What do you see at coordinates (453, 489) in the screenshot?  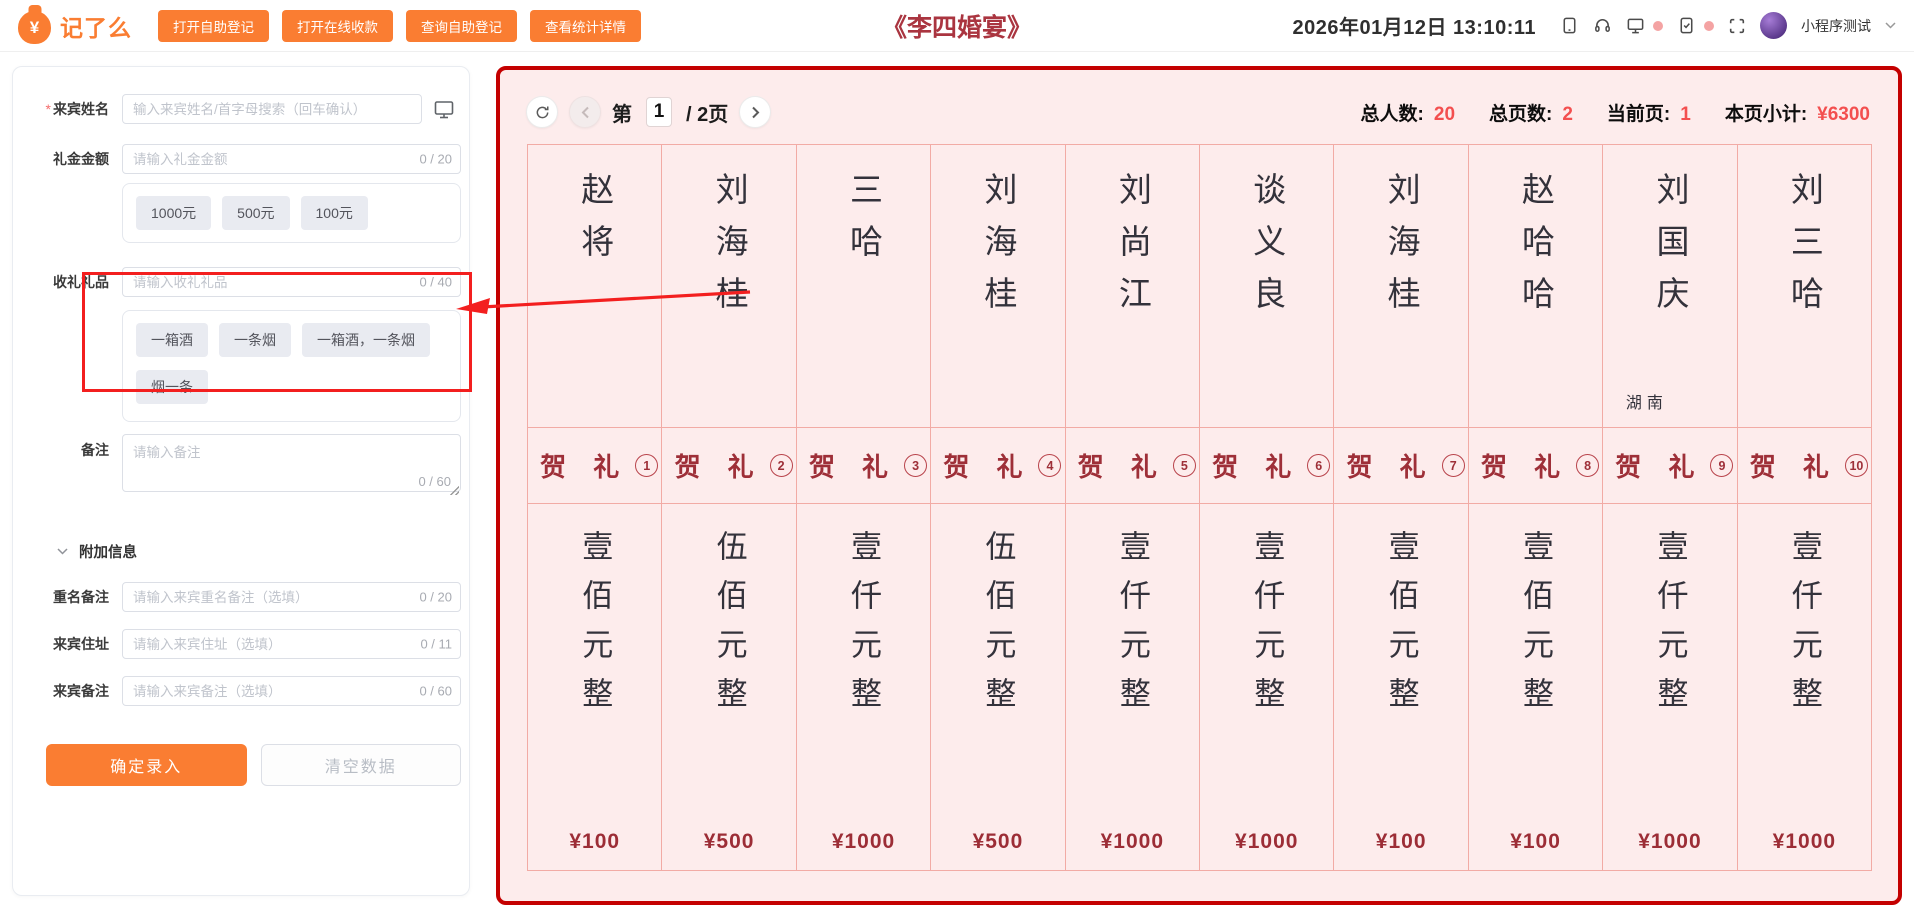 I see `resize-handle` at bounding box center [453, 489].